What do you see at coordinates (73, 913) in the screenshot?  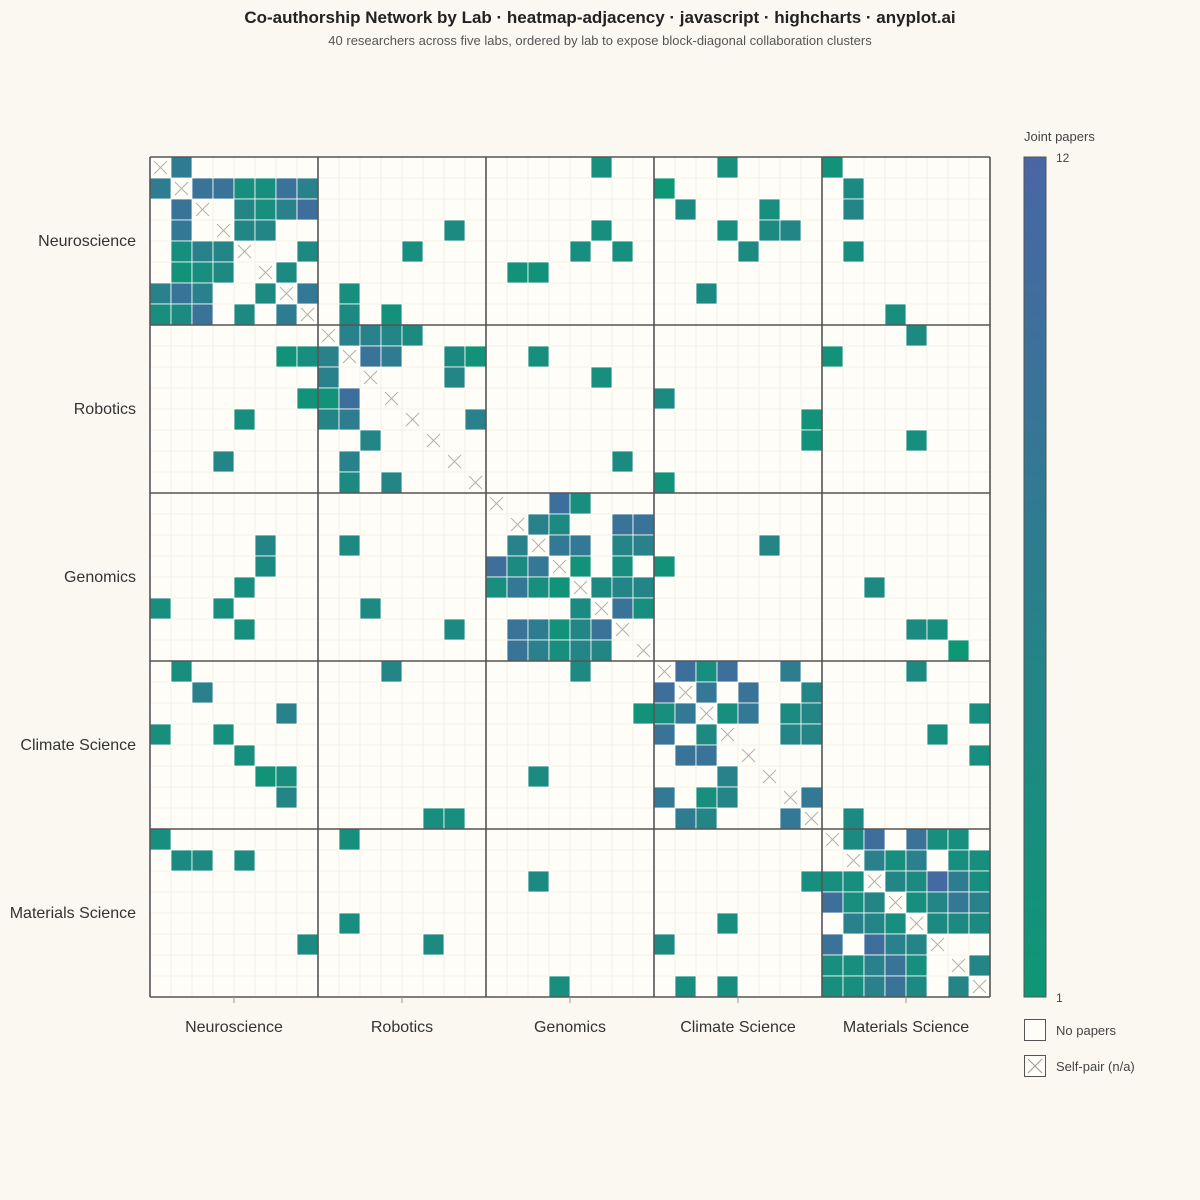 I see `y-axis-label: Materials Science` at bounding box center [73, 913].